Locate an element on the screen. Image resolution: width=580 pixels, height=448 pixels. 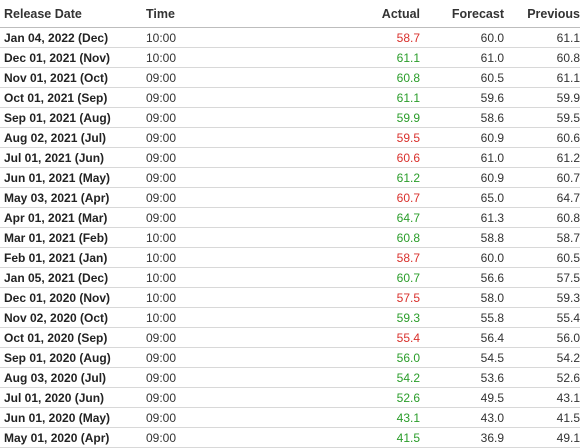
actual-cell: 61.2 is located at coordinates (379, 177).